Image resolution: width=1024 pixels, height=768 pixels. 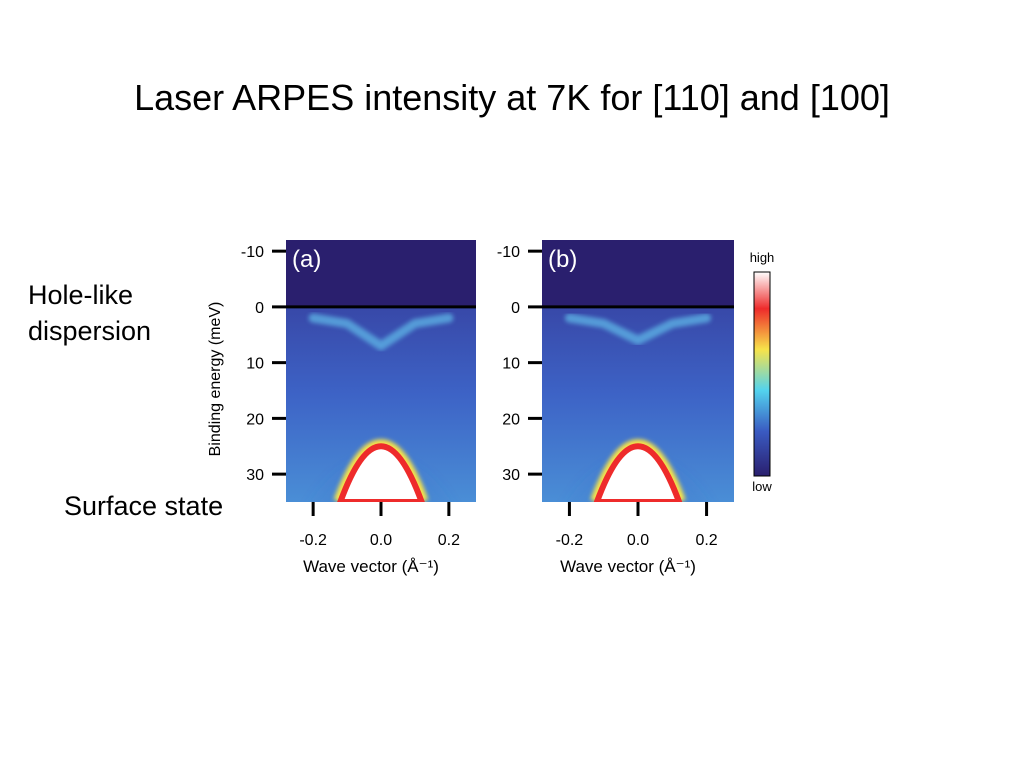 What do you see at coordinates (762, 486) in the screenshot?
I see `colorbar-low-label: low` at bounding box center [762, 486].